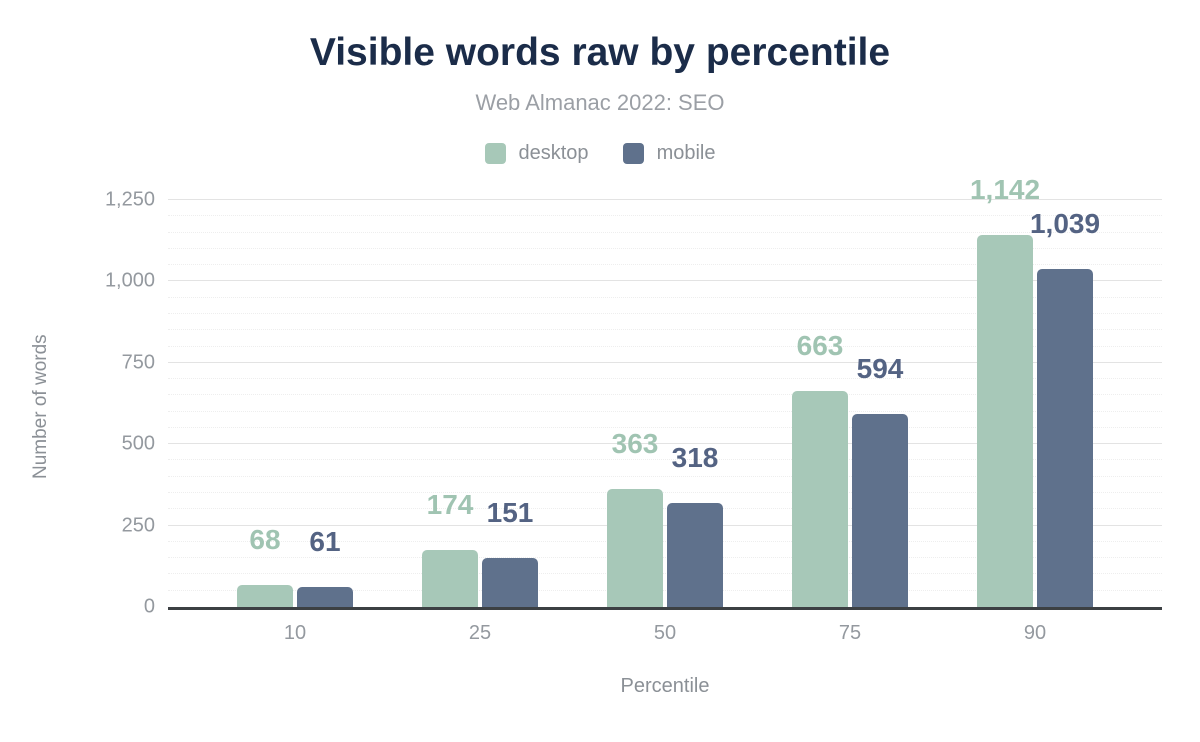 The height and width of the screenshot is (742, 1200). Describe the element at coordinates (1065, 223) in the screenshot. I see `bar-value-mobile-p90: 1,039` at that location.